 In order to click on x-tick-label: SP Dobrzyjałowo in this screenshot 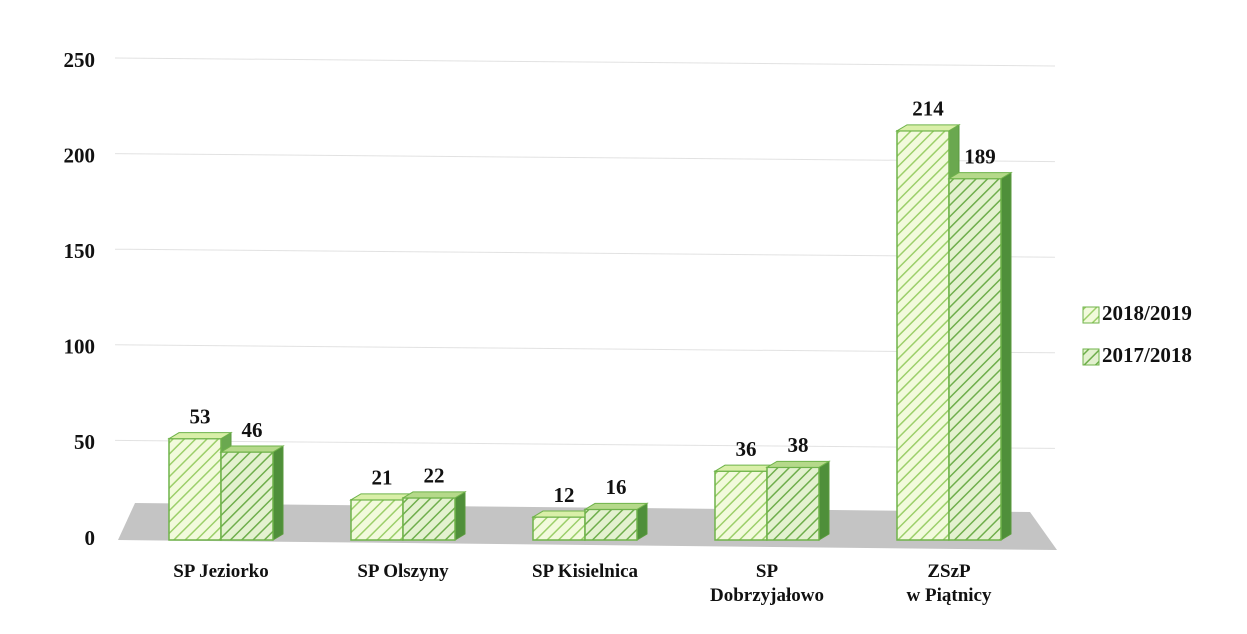, I will do `click(767, 583)`.